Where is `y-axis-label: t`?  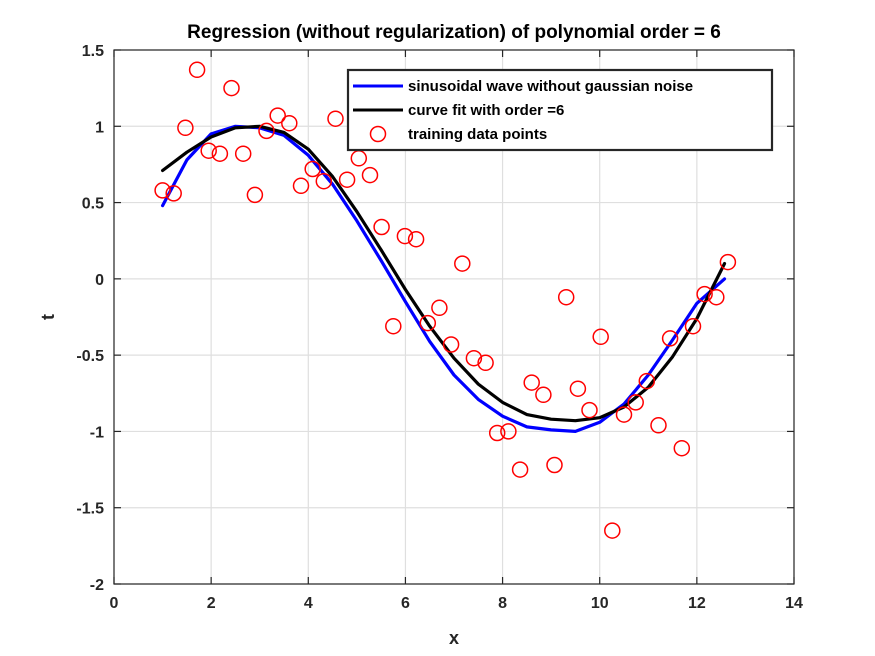 y-axis-label: t is located at coordinates (48, 317).